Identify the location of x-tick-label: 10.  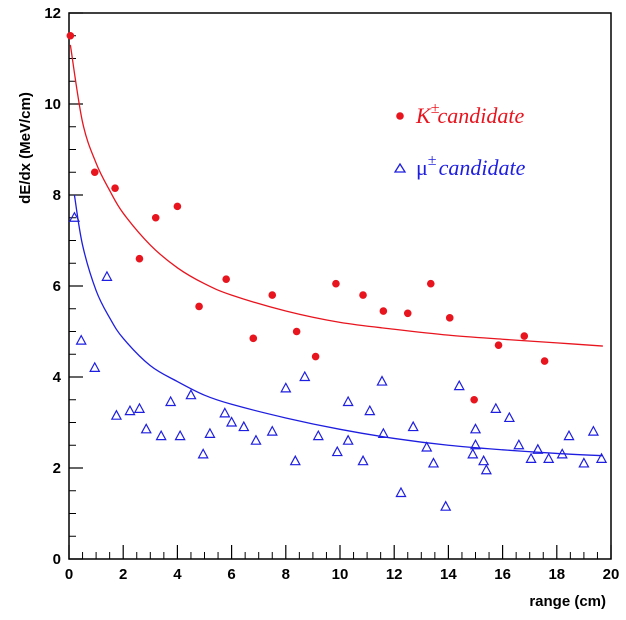
(340, 574).